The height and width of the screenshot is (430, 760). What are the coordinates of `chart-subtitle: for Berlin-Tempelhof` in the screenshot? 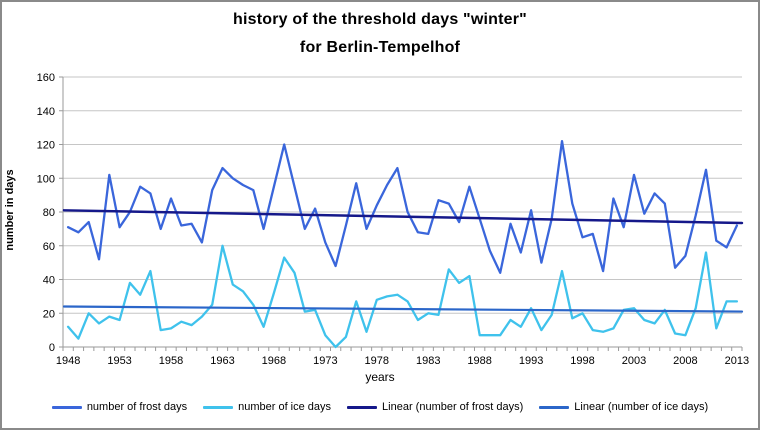 It's located at (380, 47).